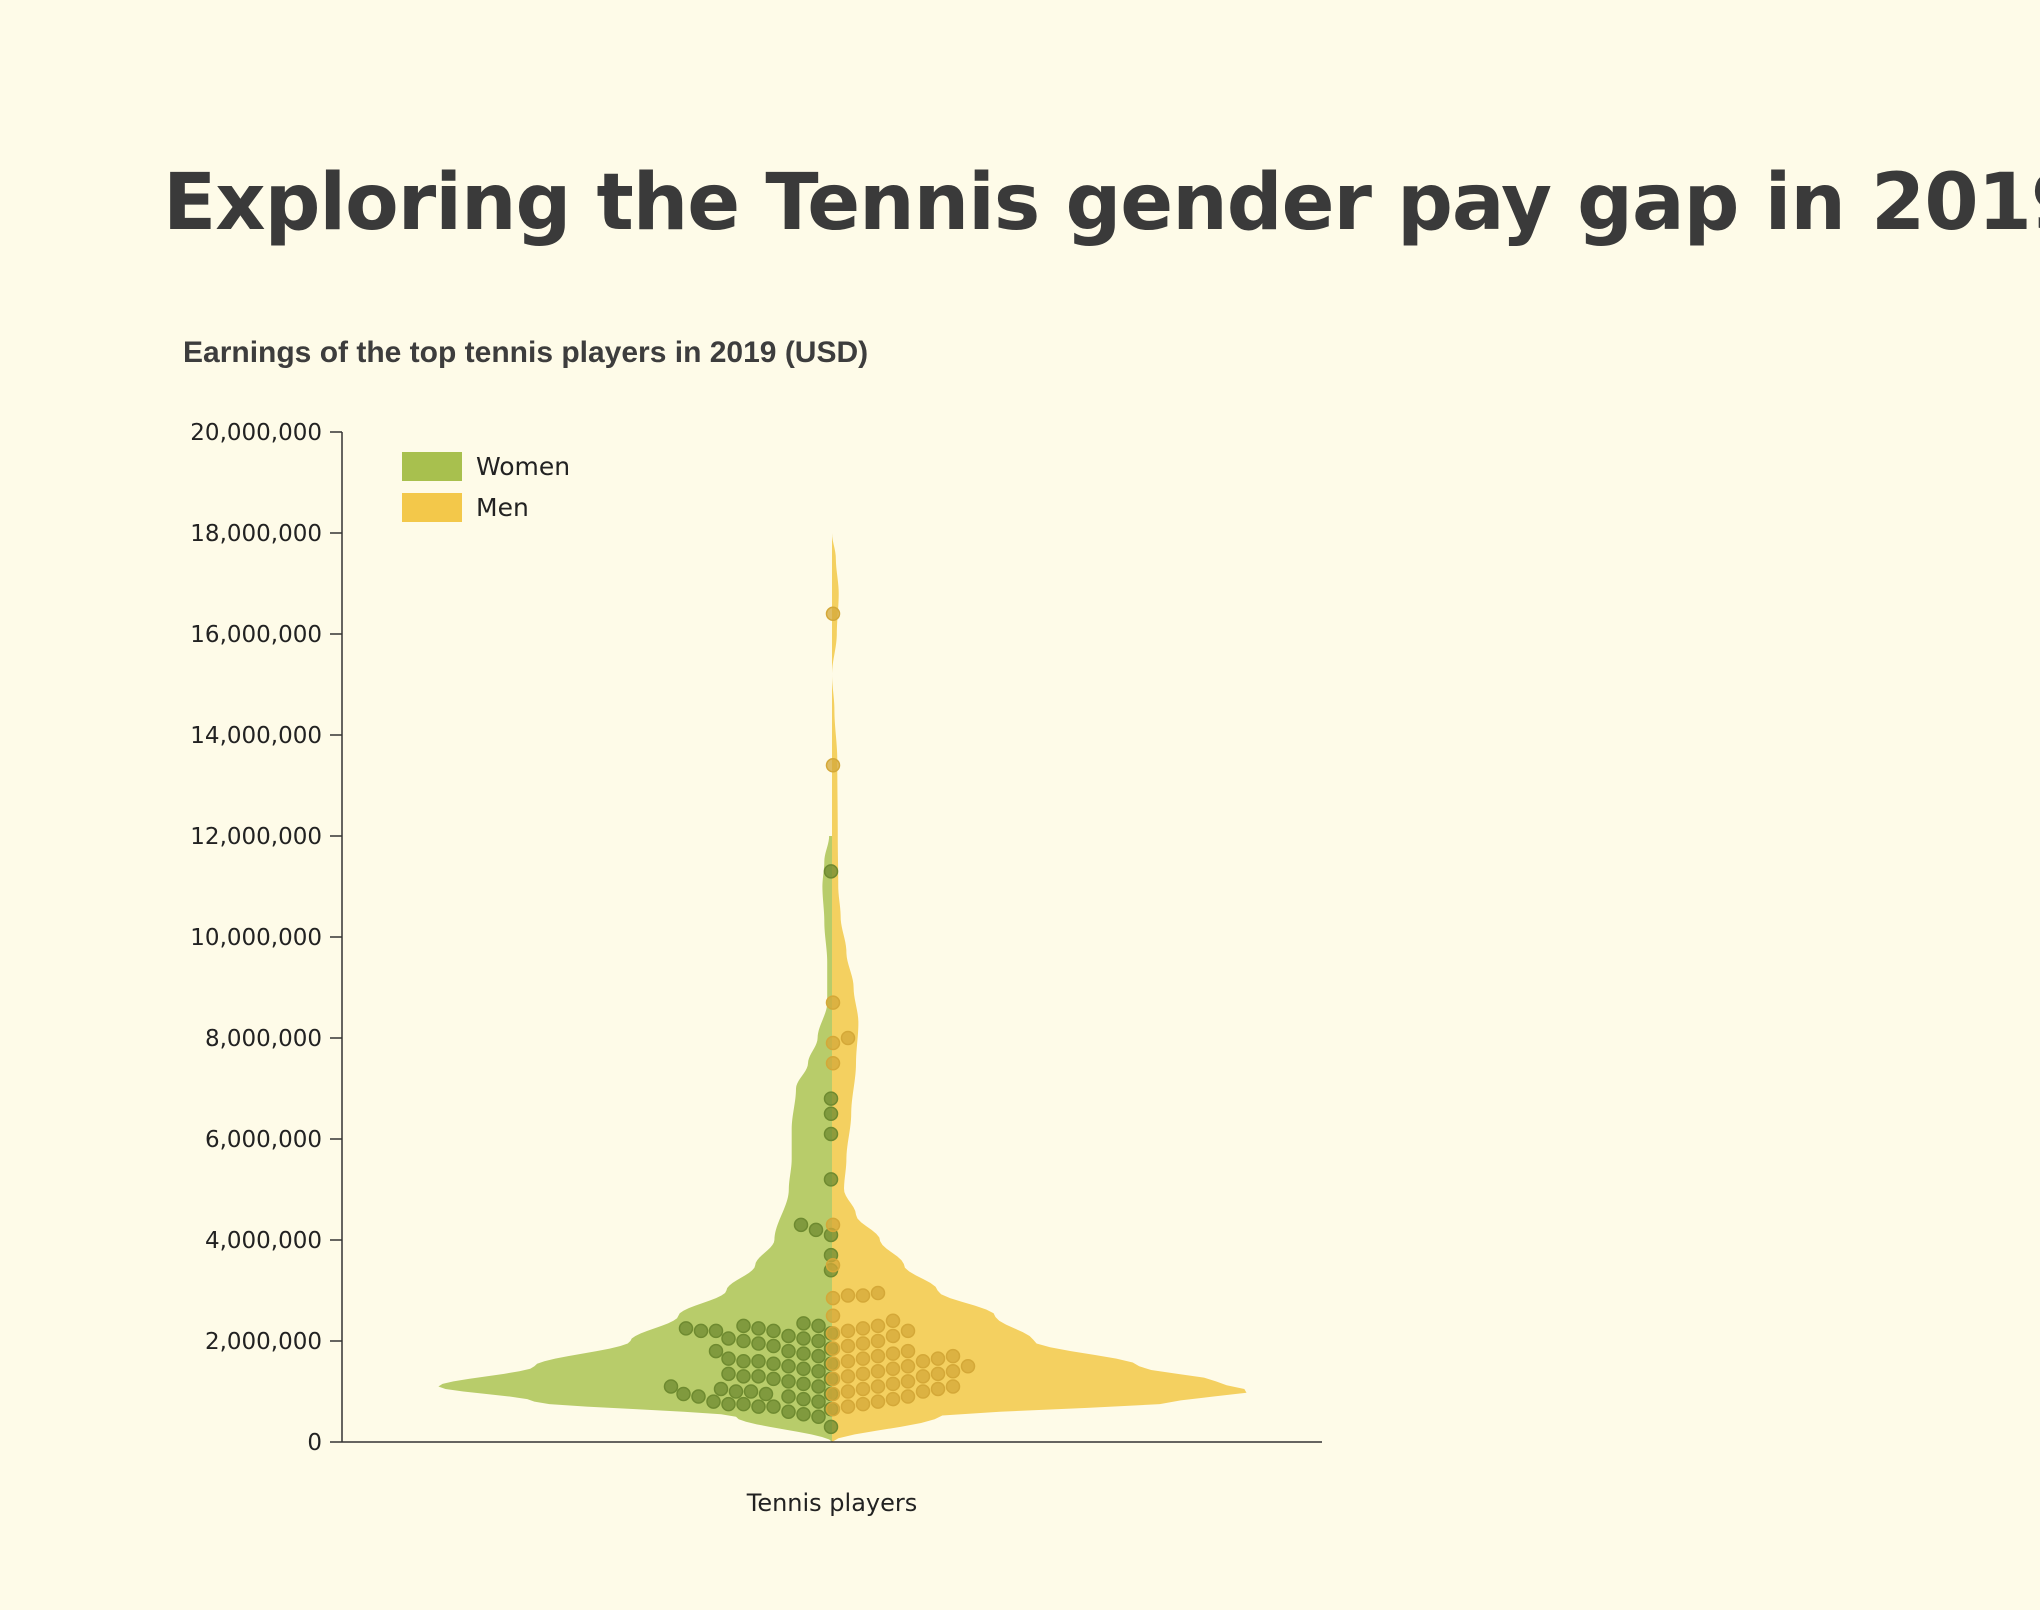  Describe the element at coordinates (256, 635) in the screenshot. I see `y-tick-label: 16,000,000` at that location.